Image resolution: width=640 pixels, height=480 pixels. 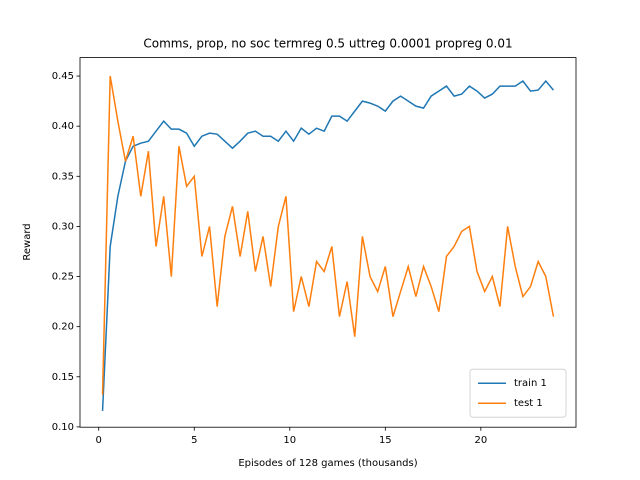 What do you see at coordinates (194, 440) in the screenshot?
I see `x-tick-label: 5` at bounding box center [194, 440].